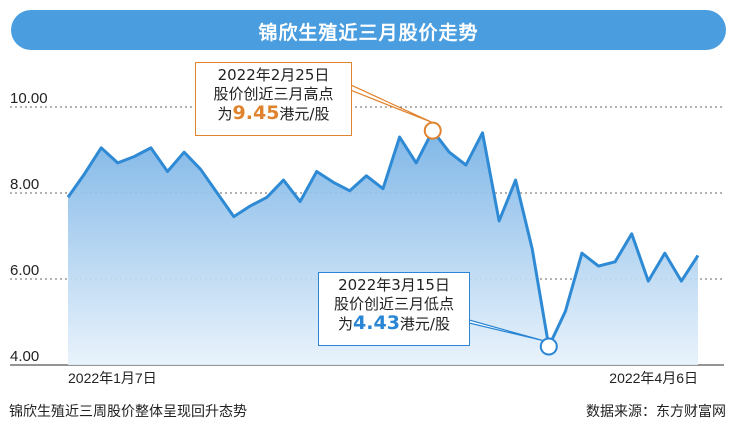 The image size is (738, 444). I want to click on low-point-value: 4.43, so click(376, 323).